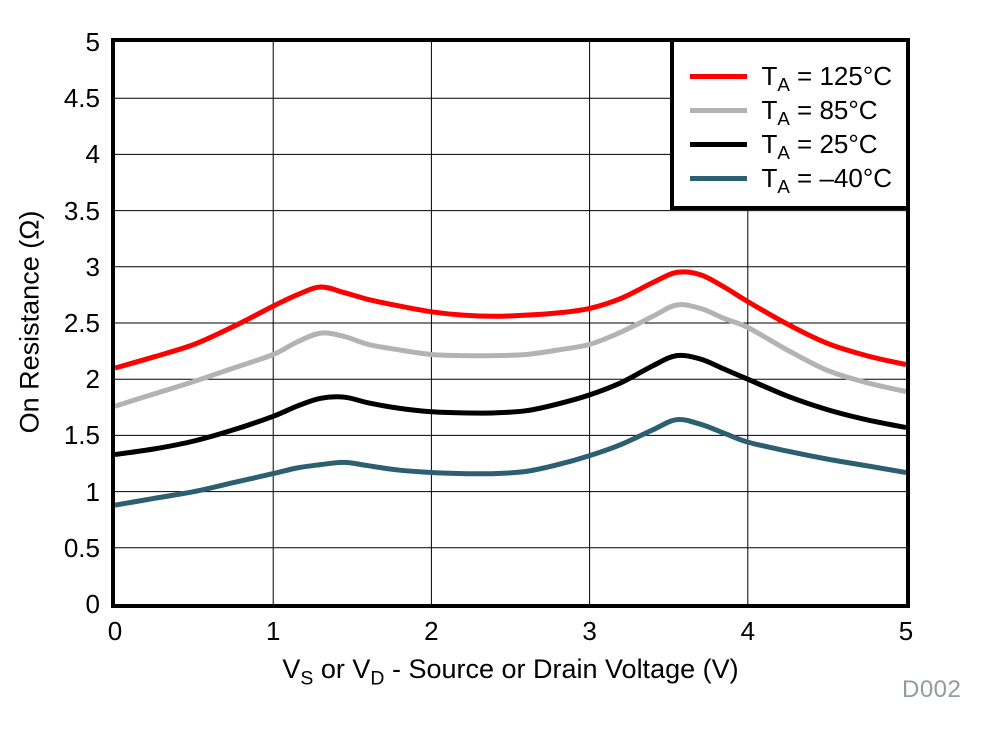  What do you see at coordinates (92, 266) in the screenshot?
I see `y-tick-label: 3` at bounding box center [92, 266].